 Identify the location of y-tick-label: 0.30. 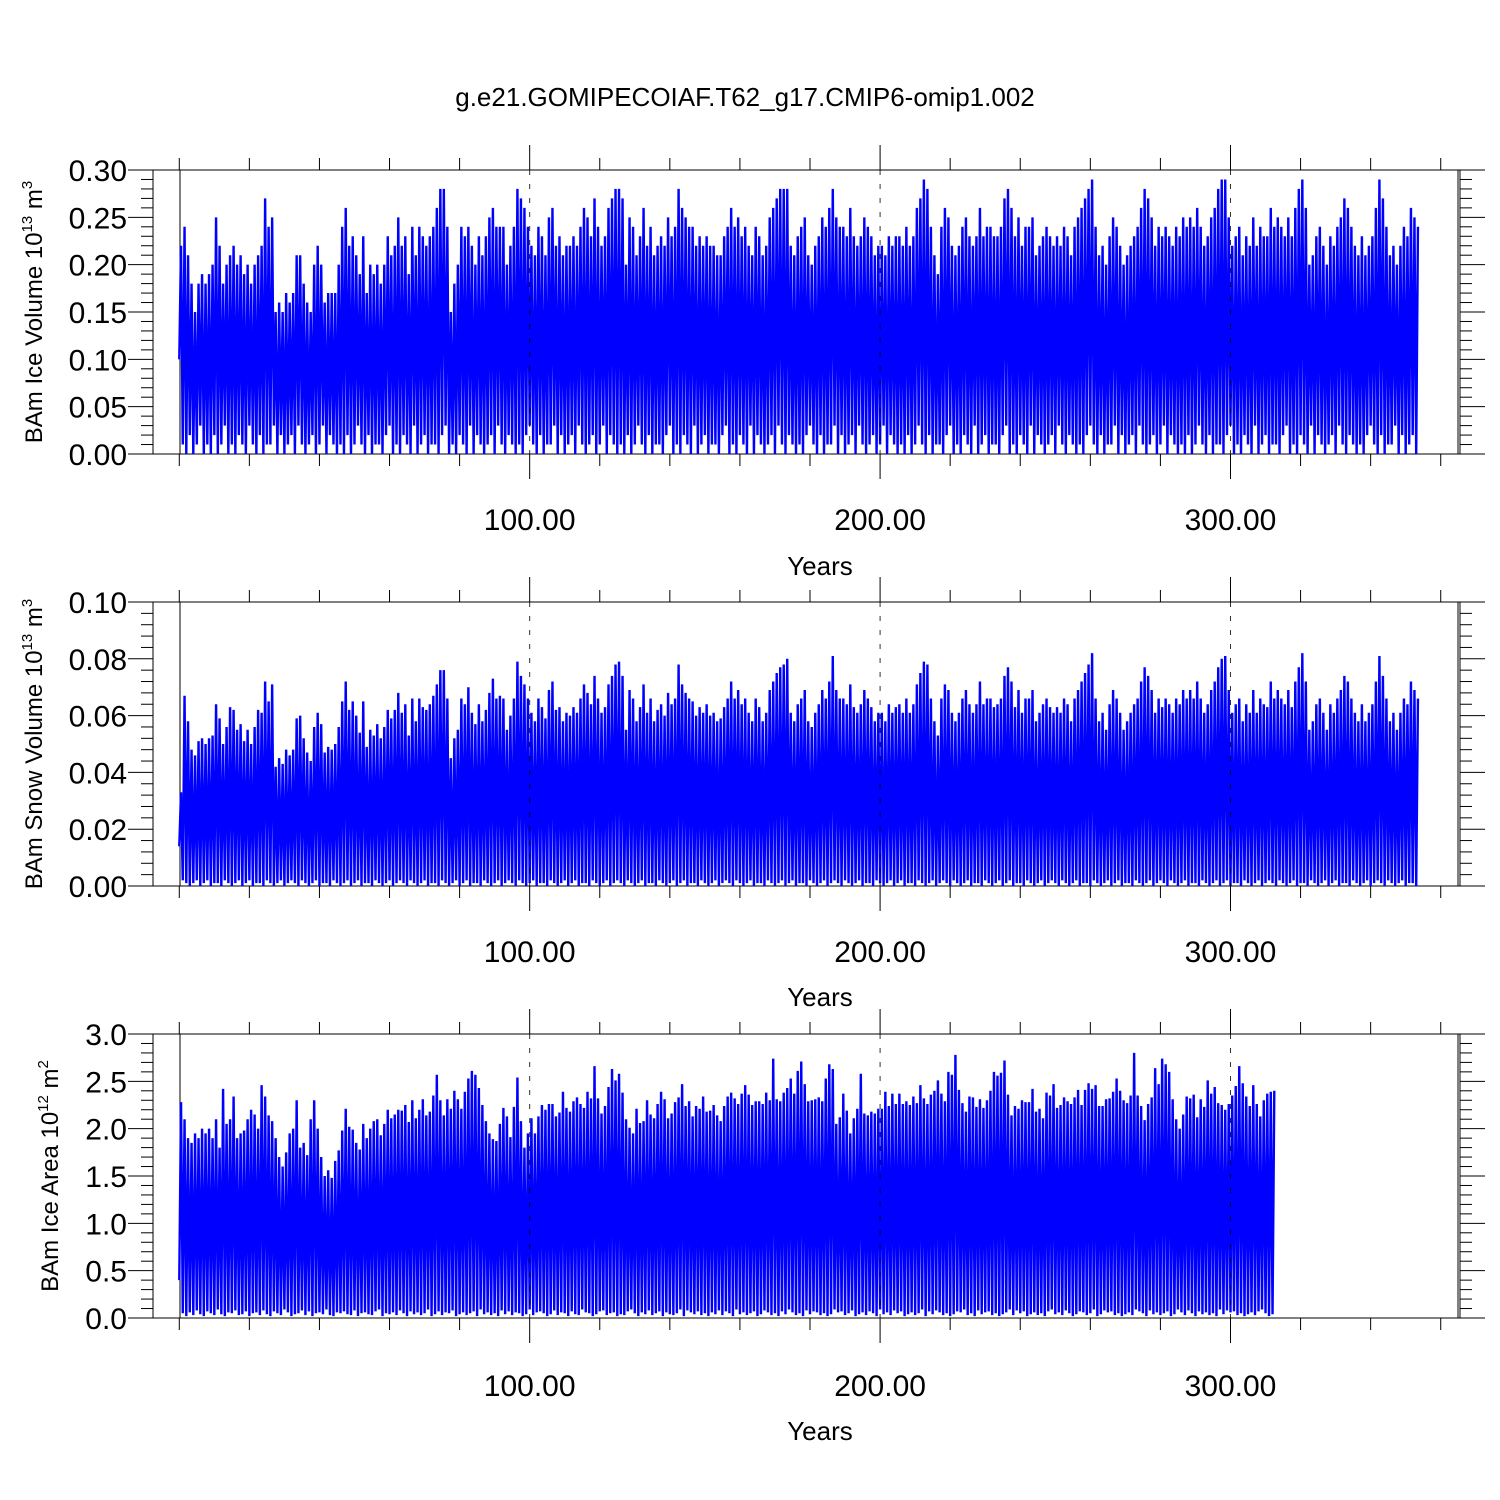
(98, 171).